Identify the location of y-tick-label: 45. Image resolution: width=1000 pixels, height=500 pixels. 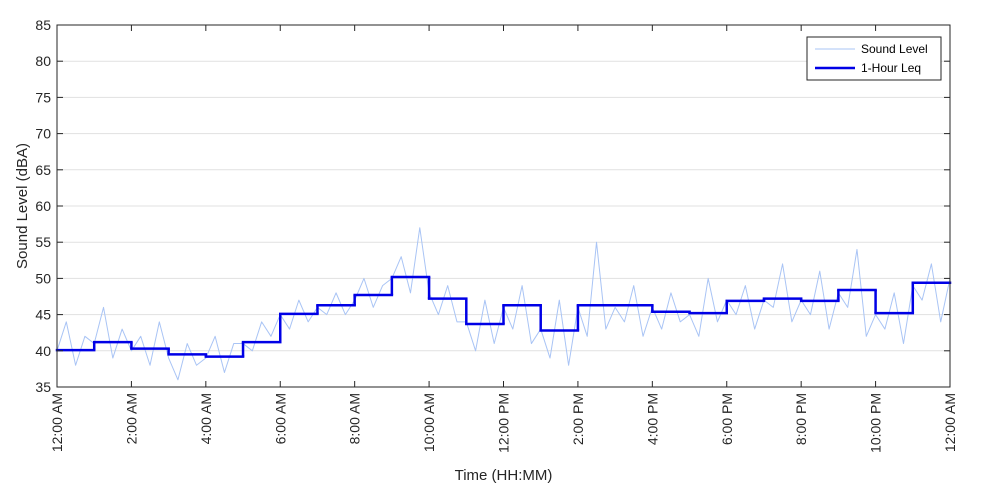
(43, 315).